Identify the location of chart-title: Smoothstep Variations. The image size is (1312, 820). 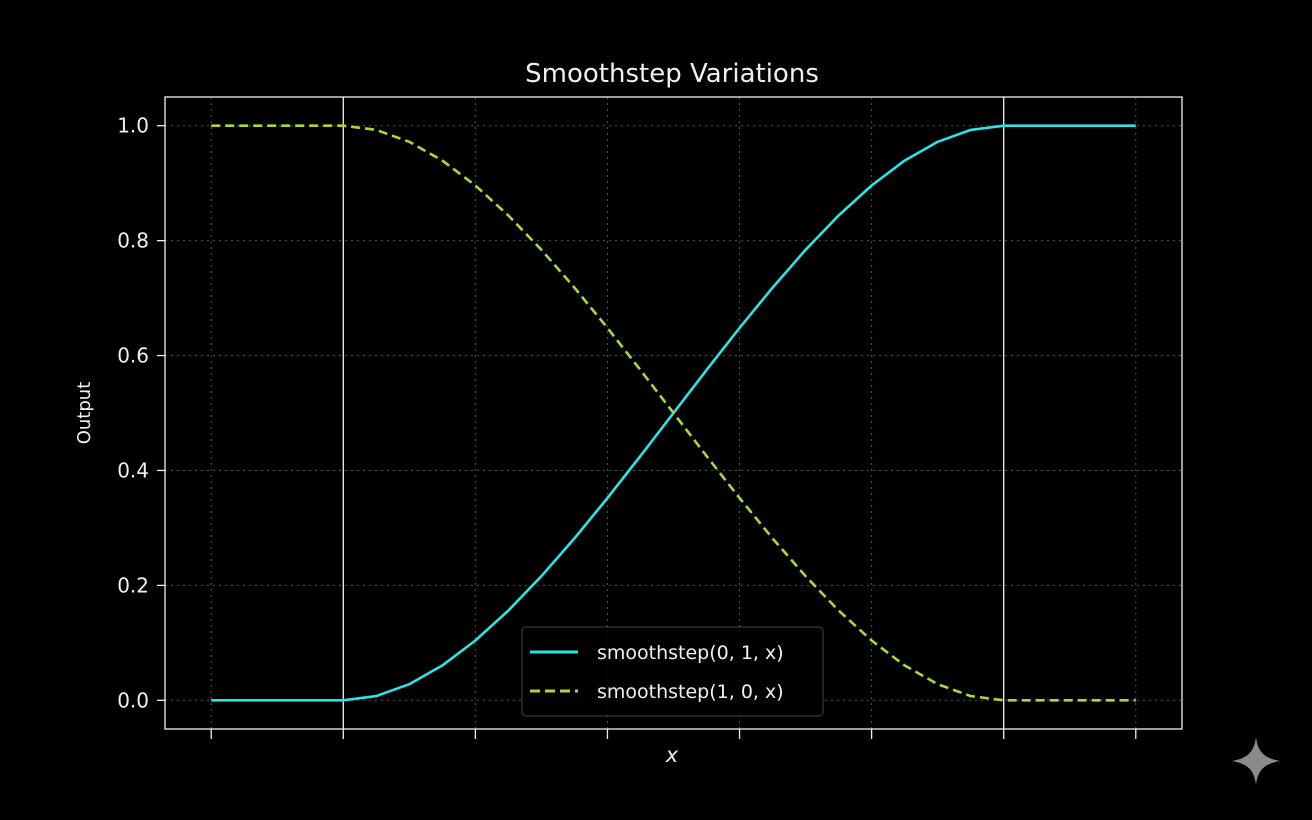
(672, 74).